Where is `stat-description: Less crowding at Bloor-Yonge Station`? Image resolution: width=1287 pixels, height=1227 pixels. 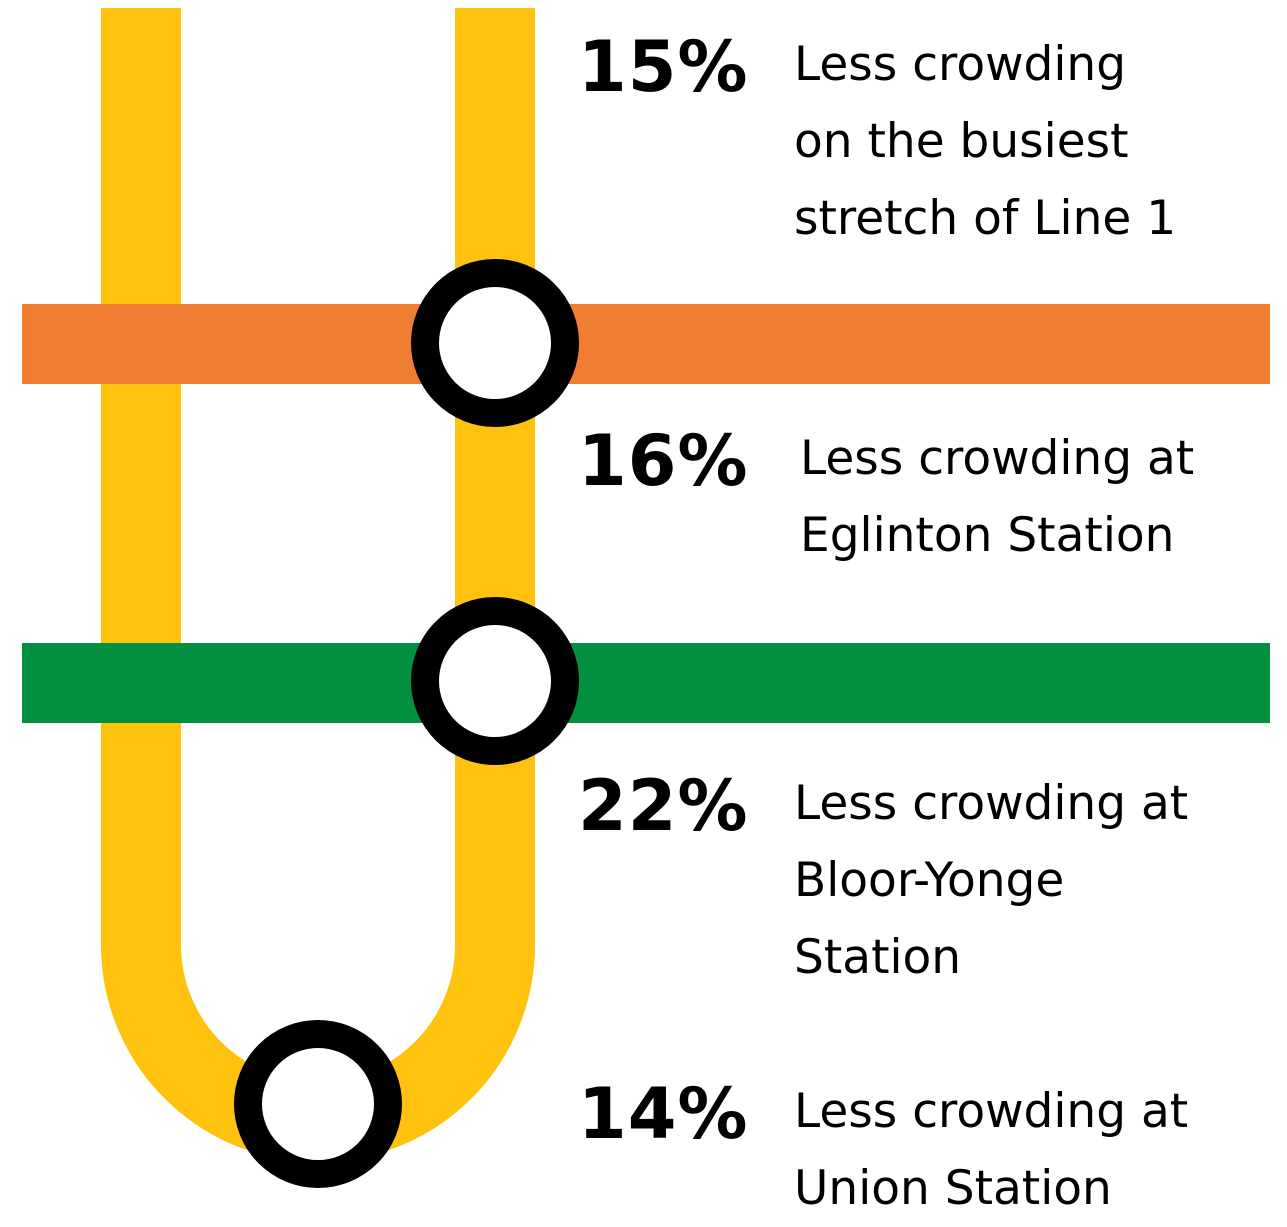
stat-description: Less crowding at Bloor-Yonge Station is located at coordinates (991, 880).